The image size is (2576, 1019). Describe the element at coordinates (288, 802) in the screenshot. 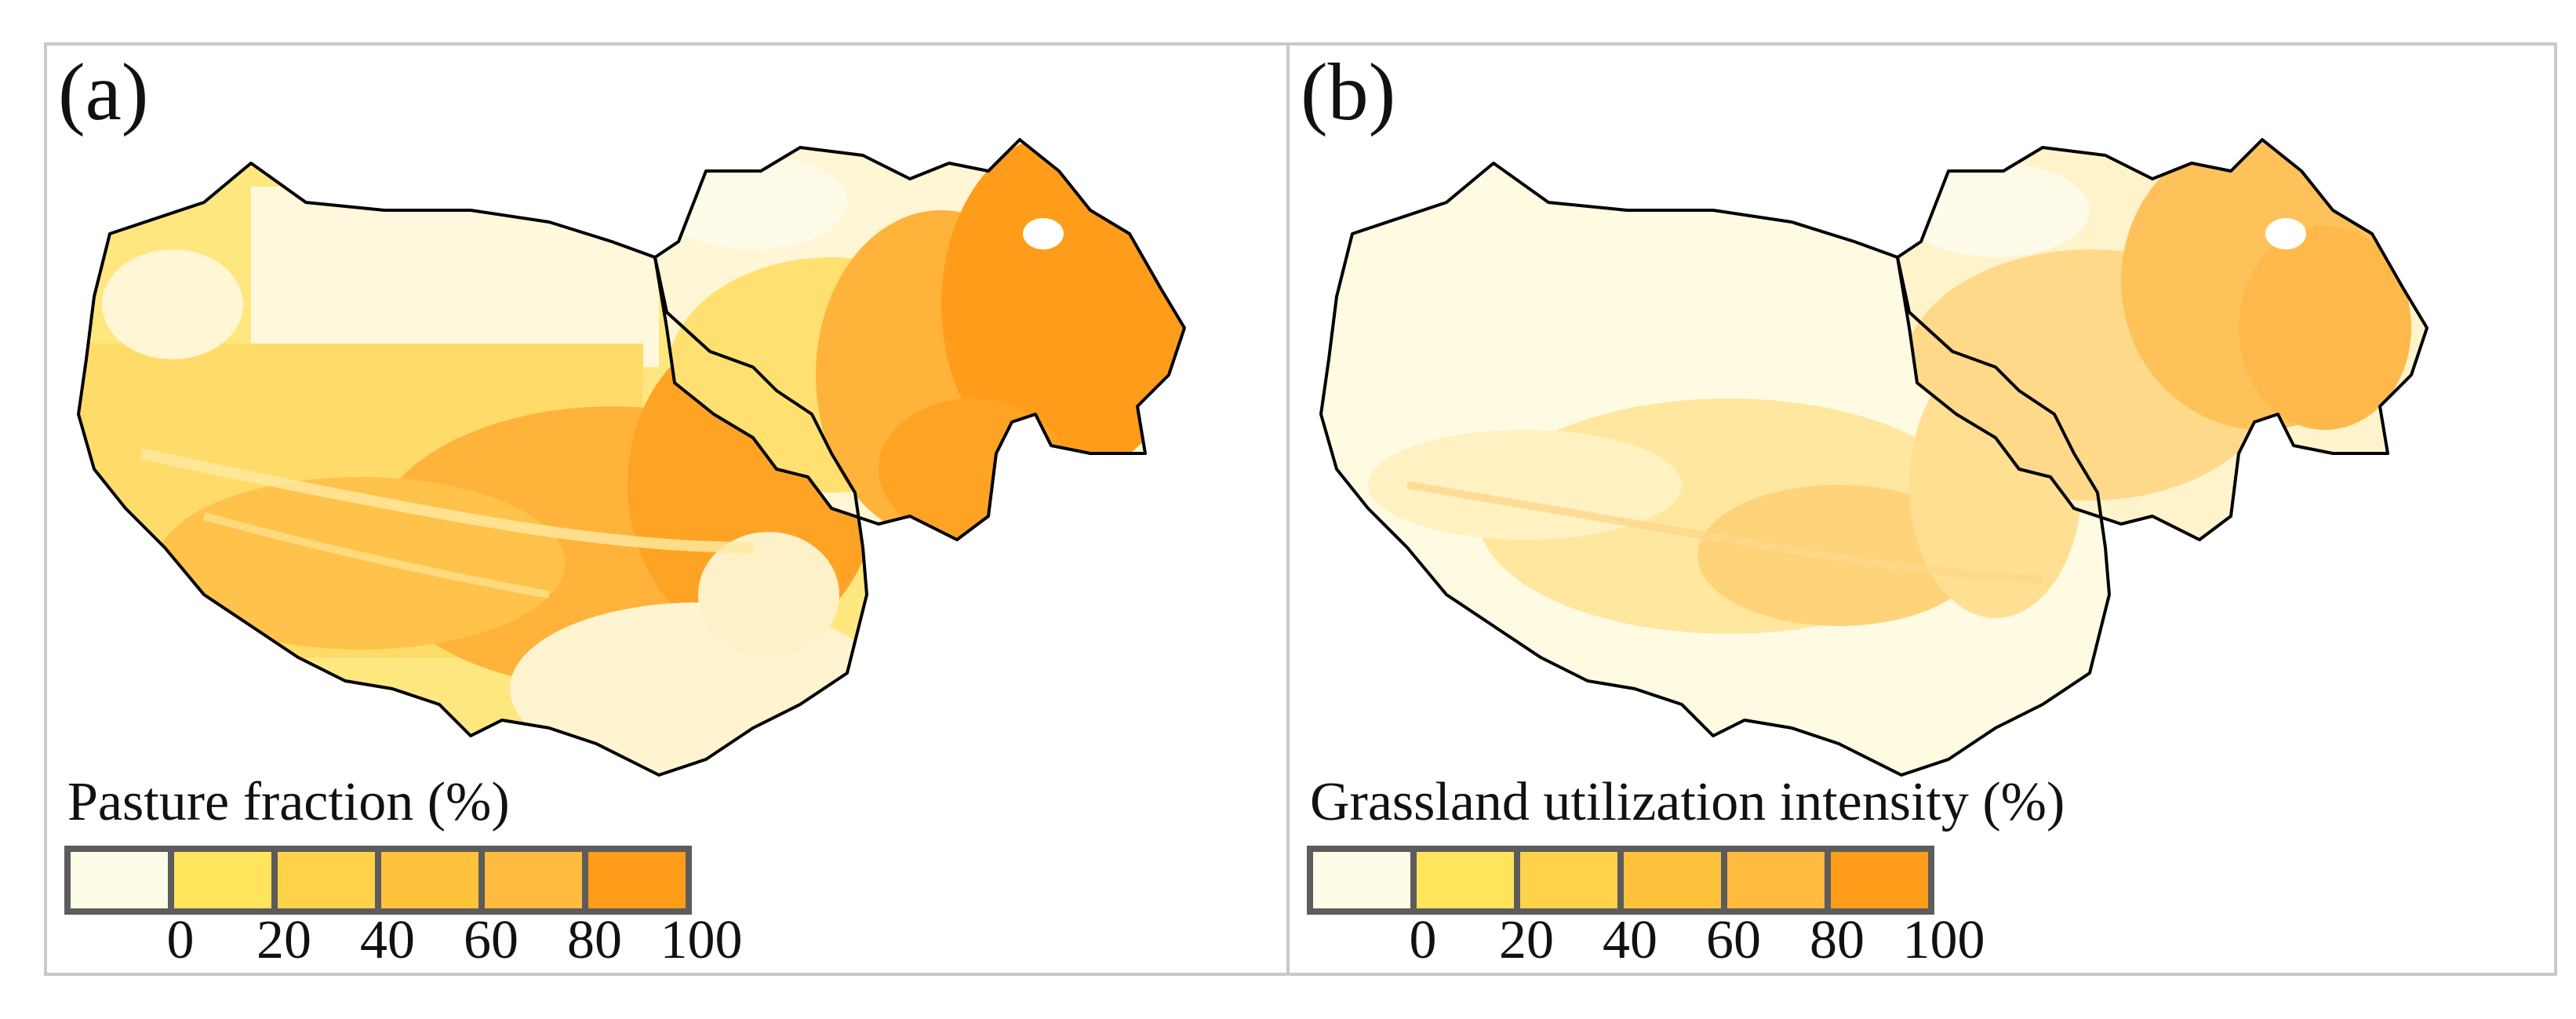

I see `legend-title: Pasture fraction (%)` at that location.